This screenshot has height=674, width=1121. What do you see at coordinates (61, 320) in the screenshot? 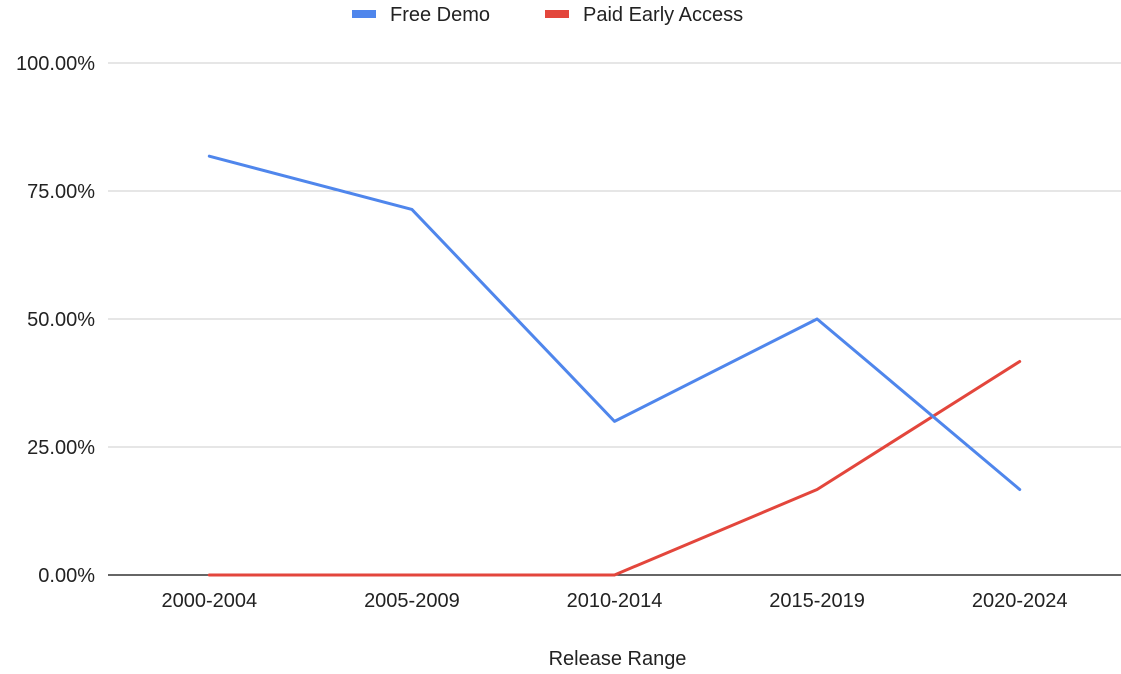
I see `y-tick-label: 50.00%` at bounding box center [61, 320].